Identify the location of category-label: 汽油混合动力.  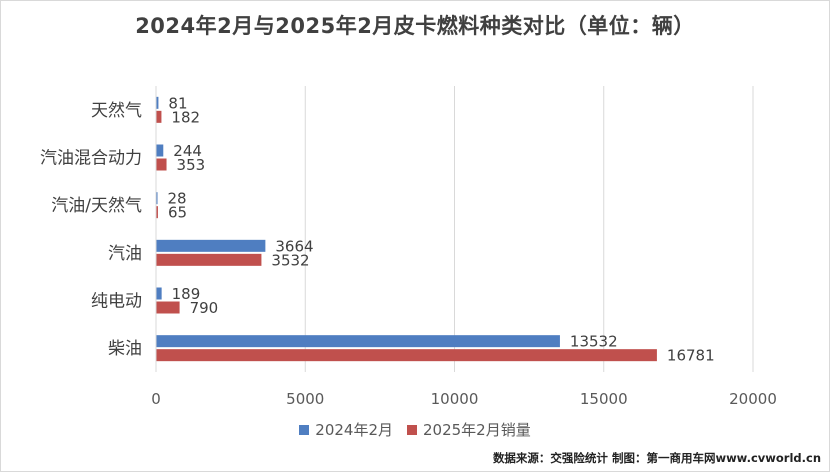
(91, 159).